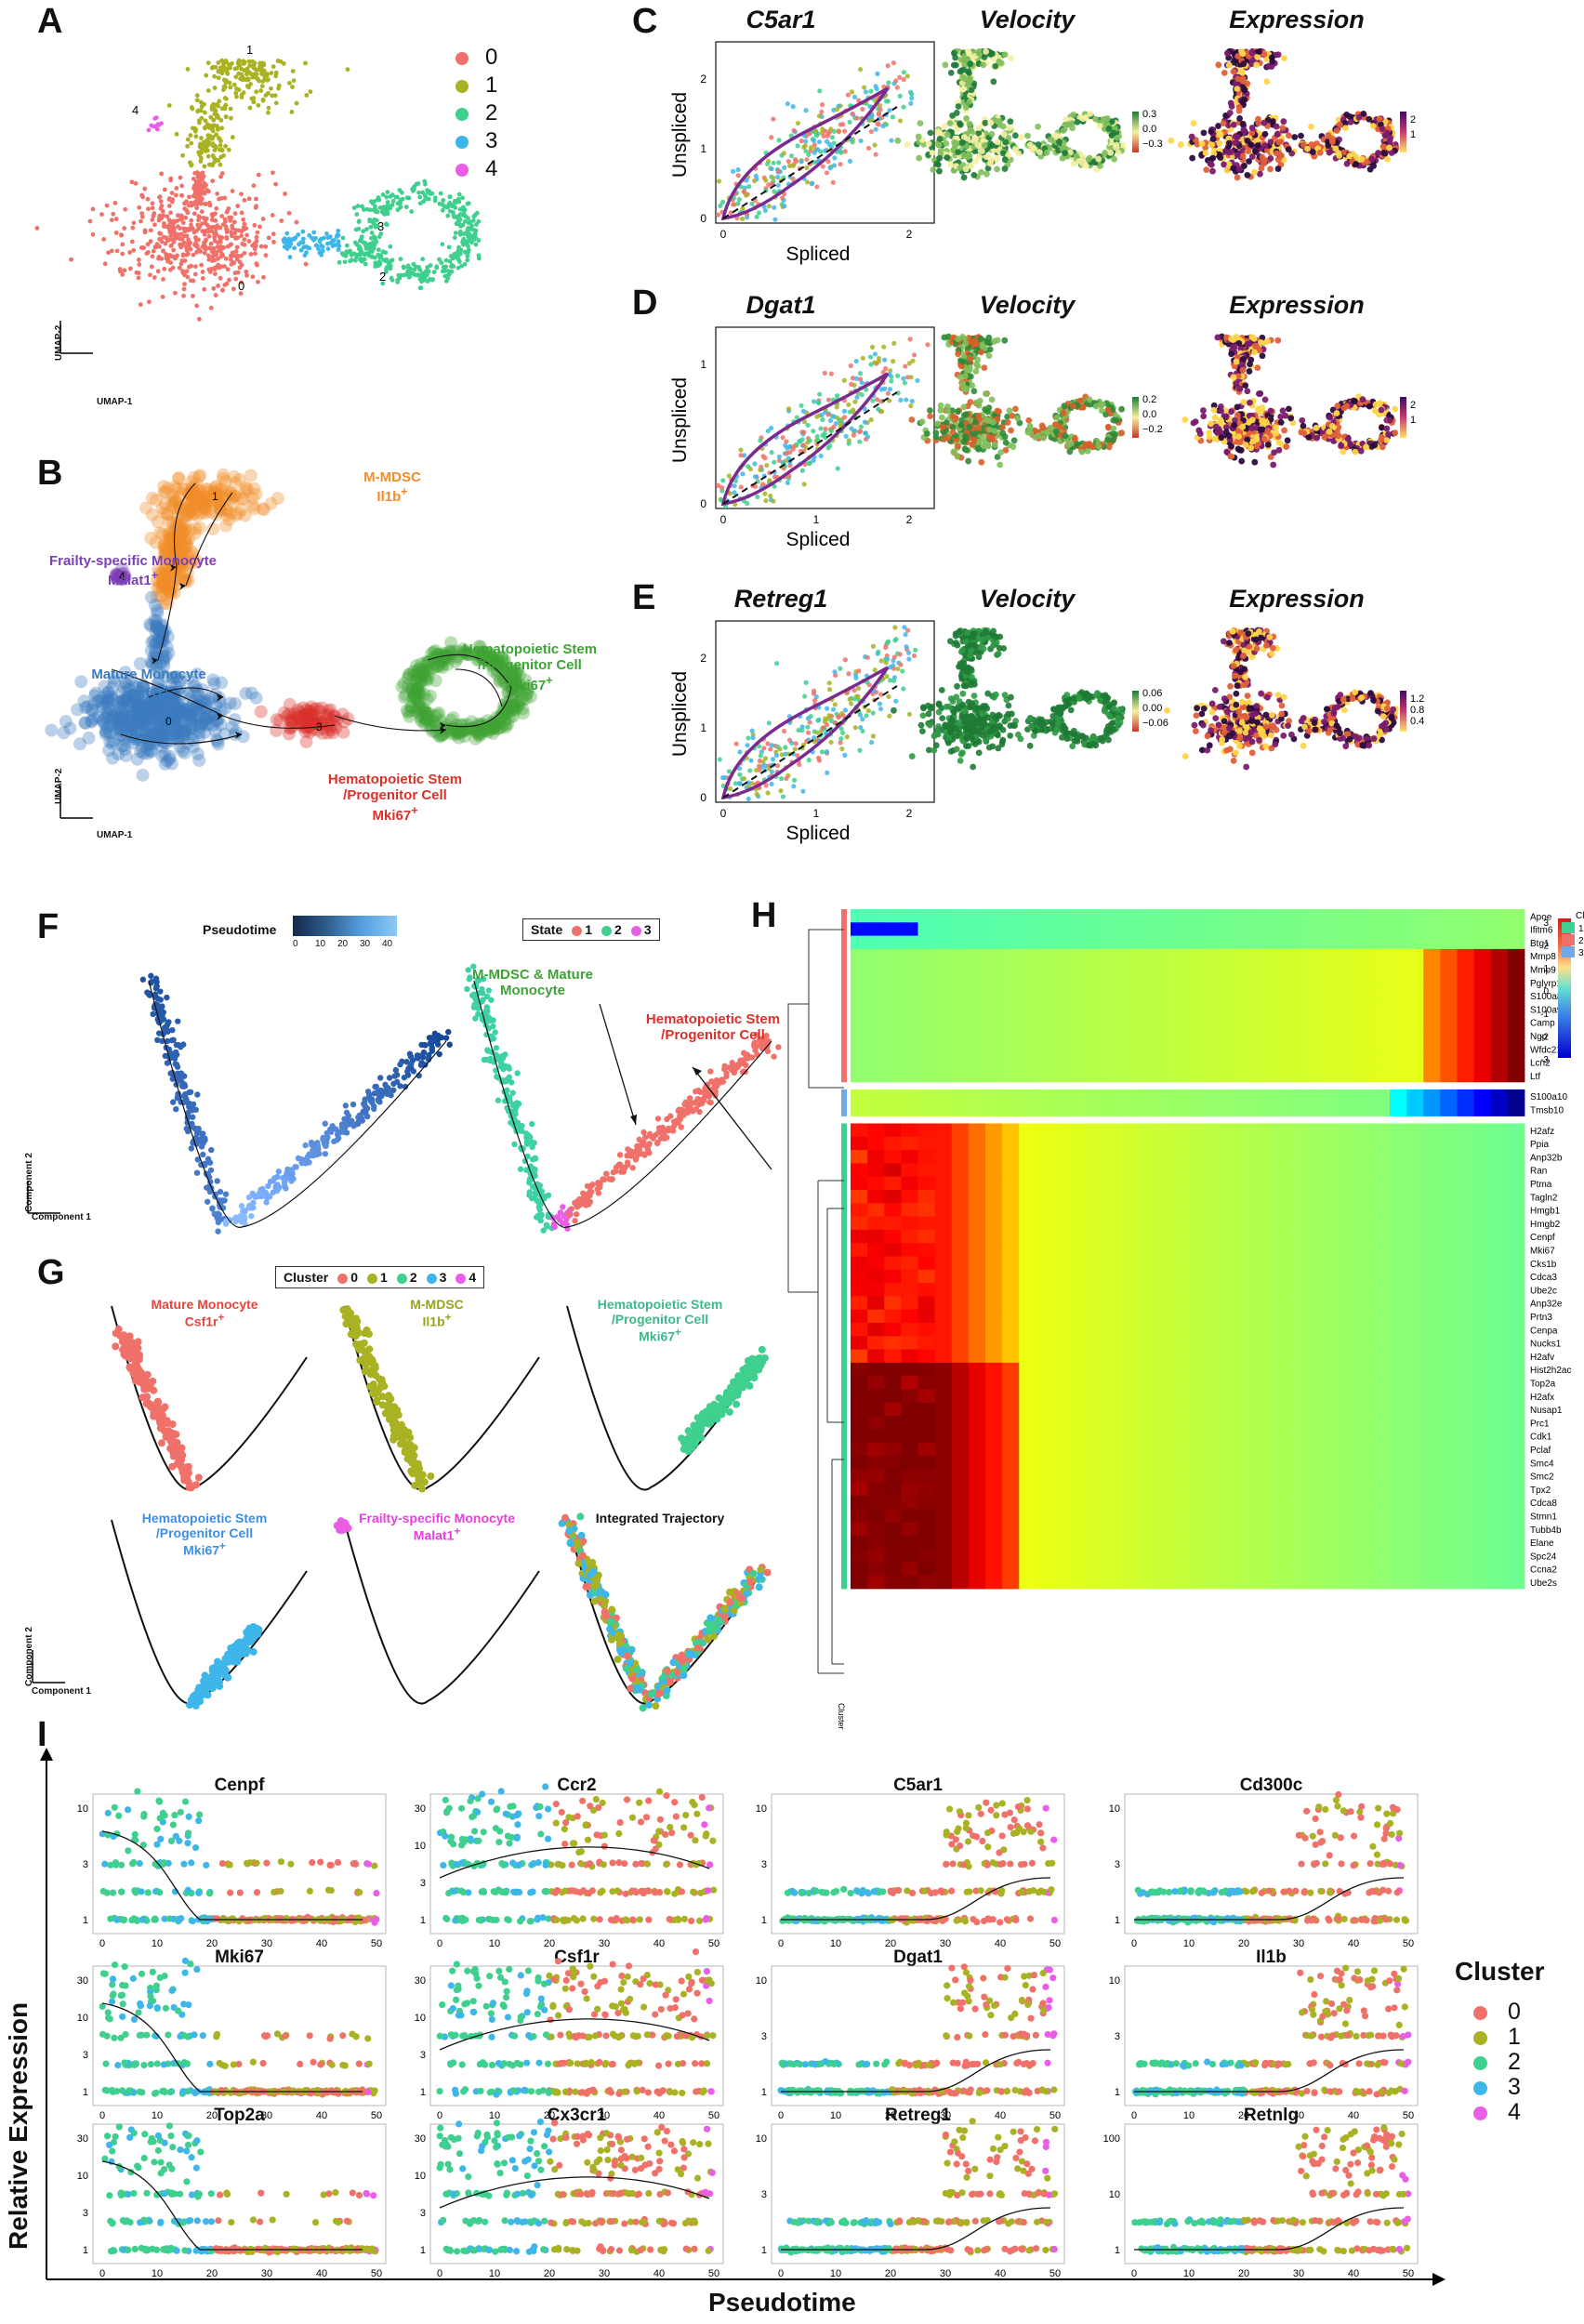 The image size is (1584, 2324). Describe the element at coordinates (644, 597) in the screenshot. I see `panel-label-e: E` at that location.